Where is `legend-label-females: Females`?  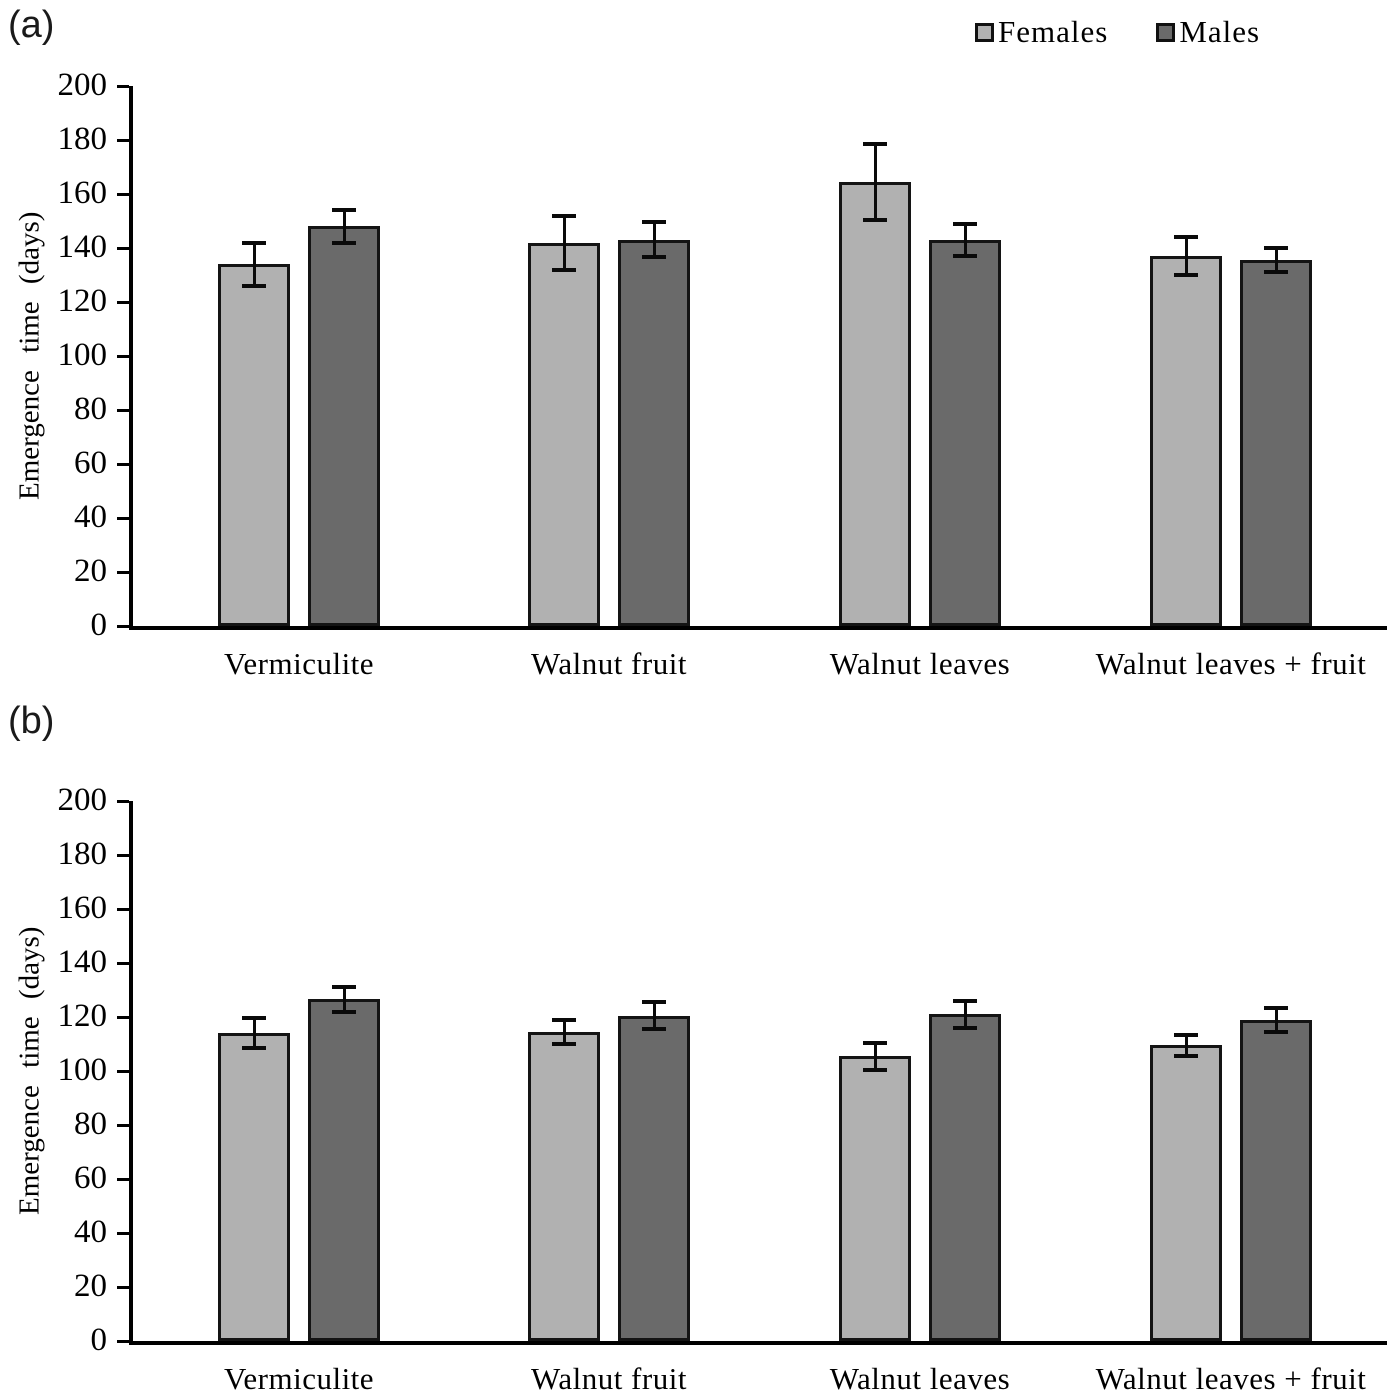 legend-label-females: Females is located at coordinates (1053, 31).